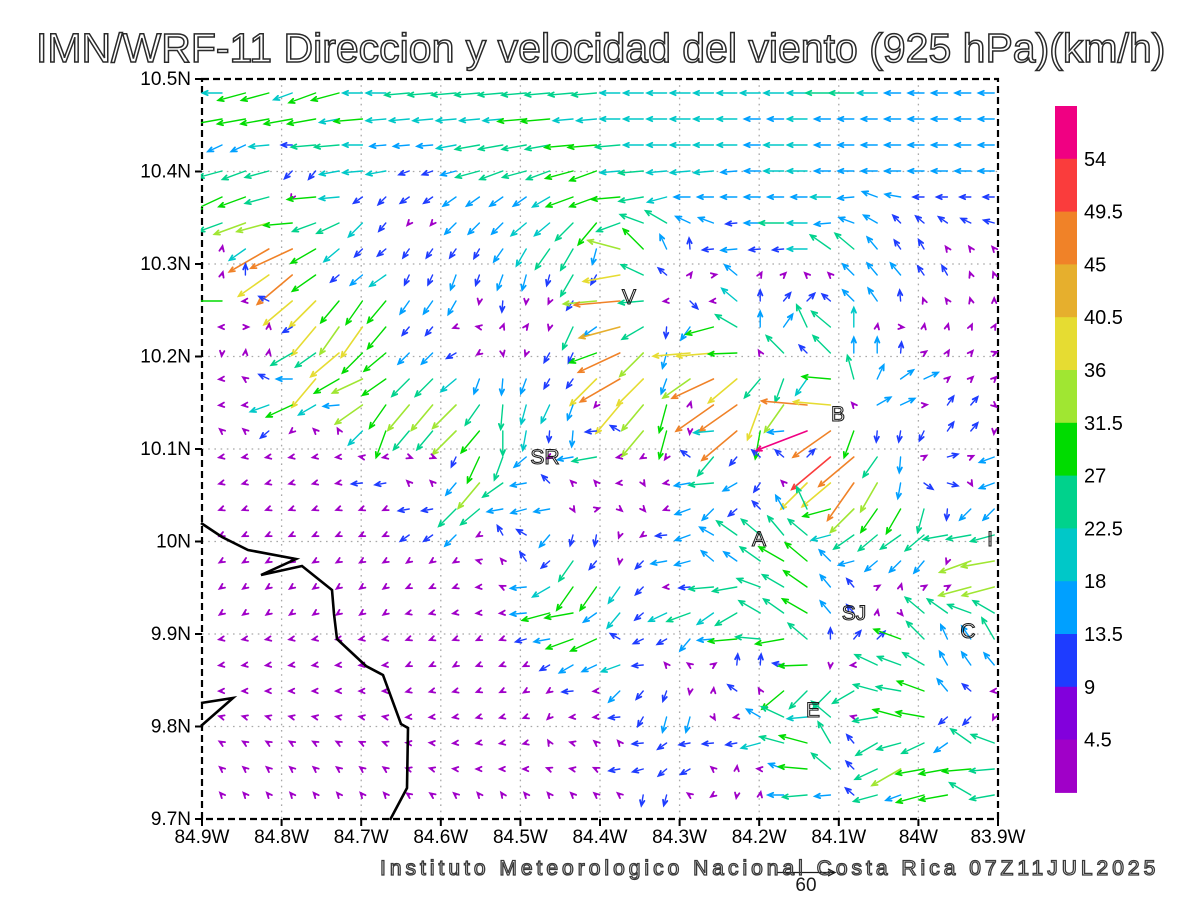  What do you see at coordinates (629, 297) in the screenshot?
I see `svg-text: V` at bounding box center [629, 297].